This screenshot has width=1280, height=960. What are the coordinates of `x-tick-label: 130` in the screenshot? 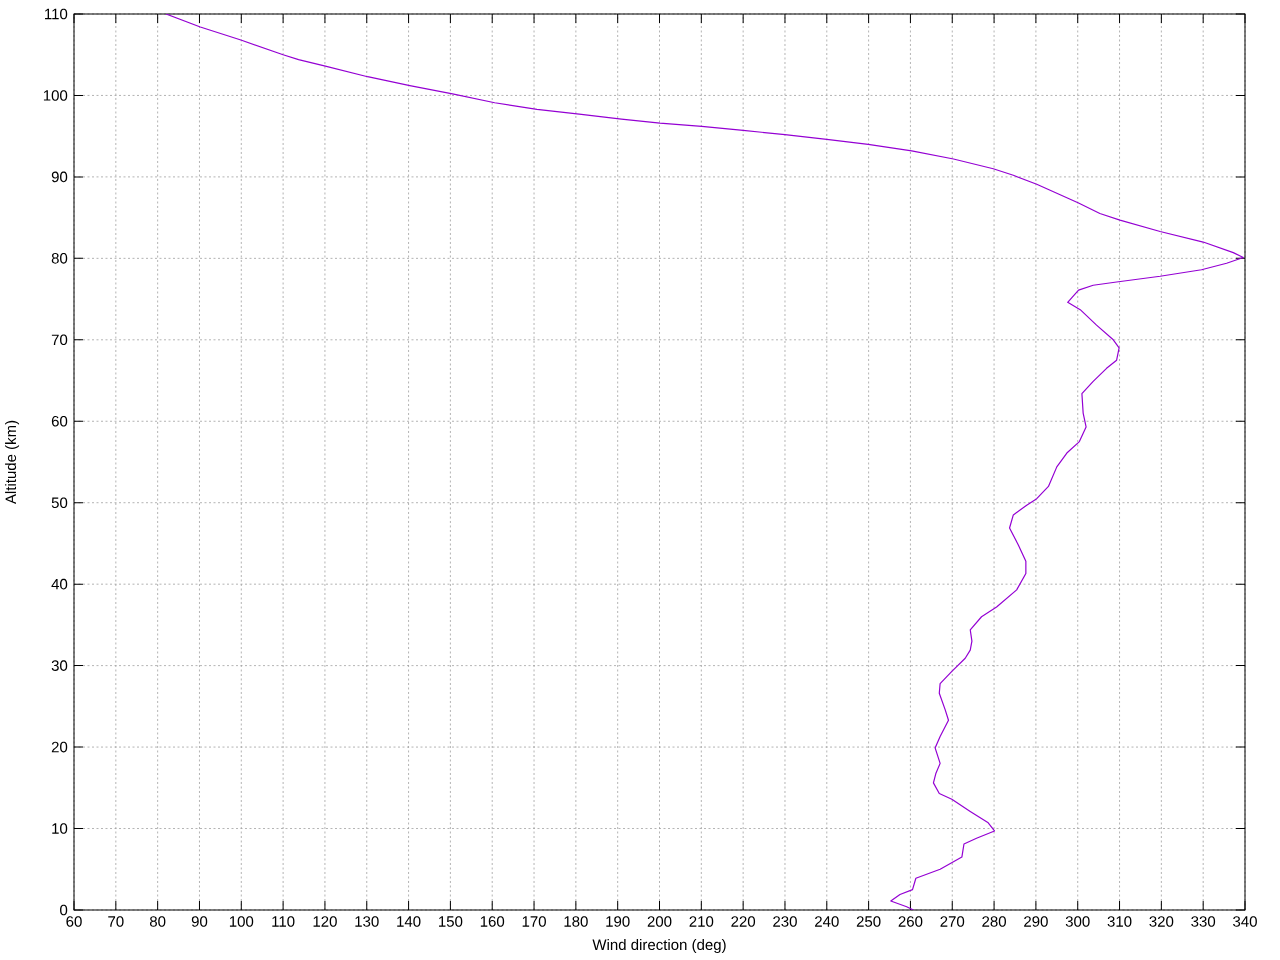 It's located at (367, 921).